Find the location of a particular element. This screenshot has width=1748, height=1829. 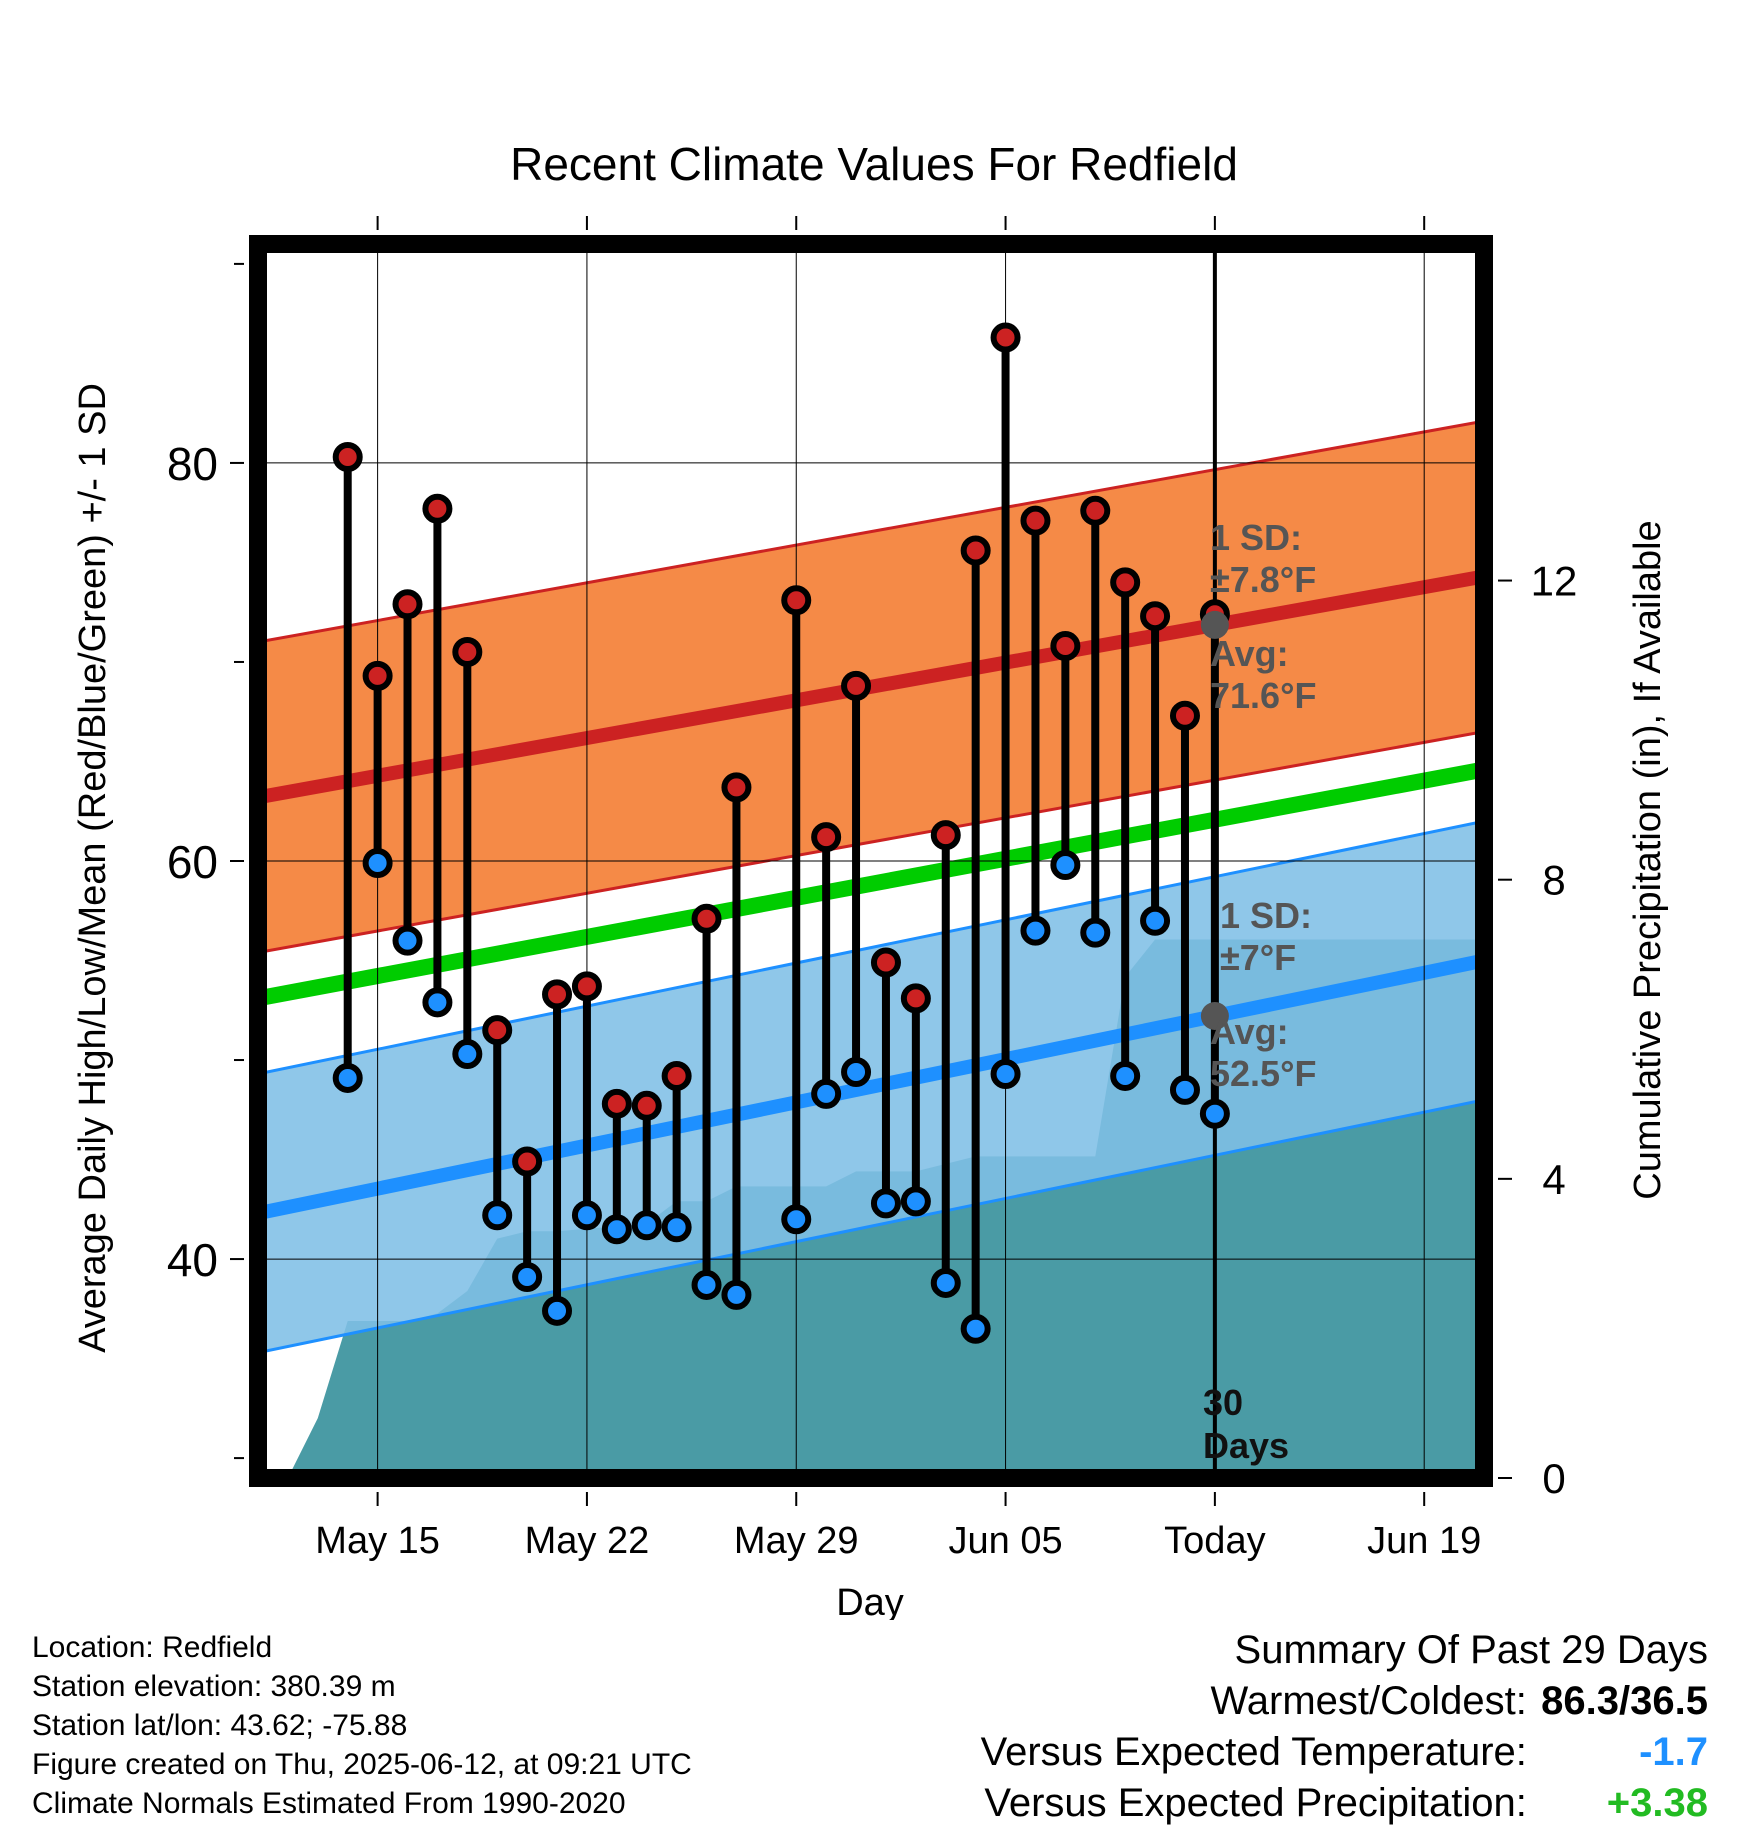

x-tick-label: Jun 19 is located at coordinates (1424, 1541).